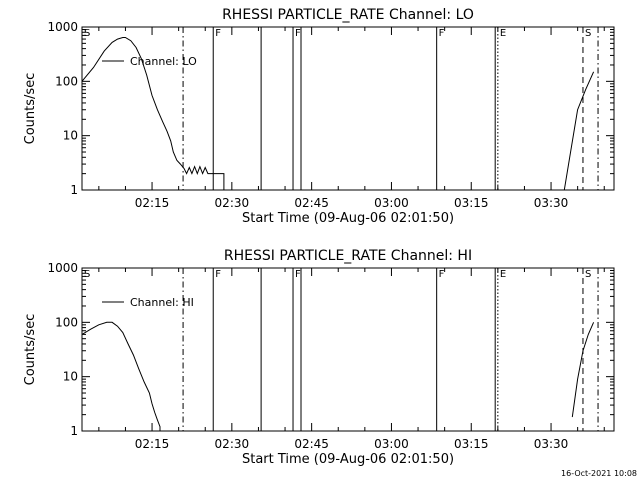 This screenshot has width=640, height=480. I want to click on chart-1-y-tick-label: 1, so click(74, 431).